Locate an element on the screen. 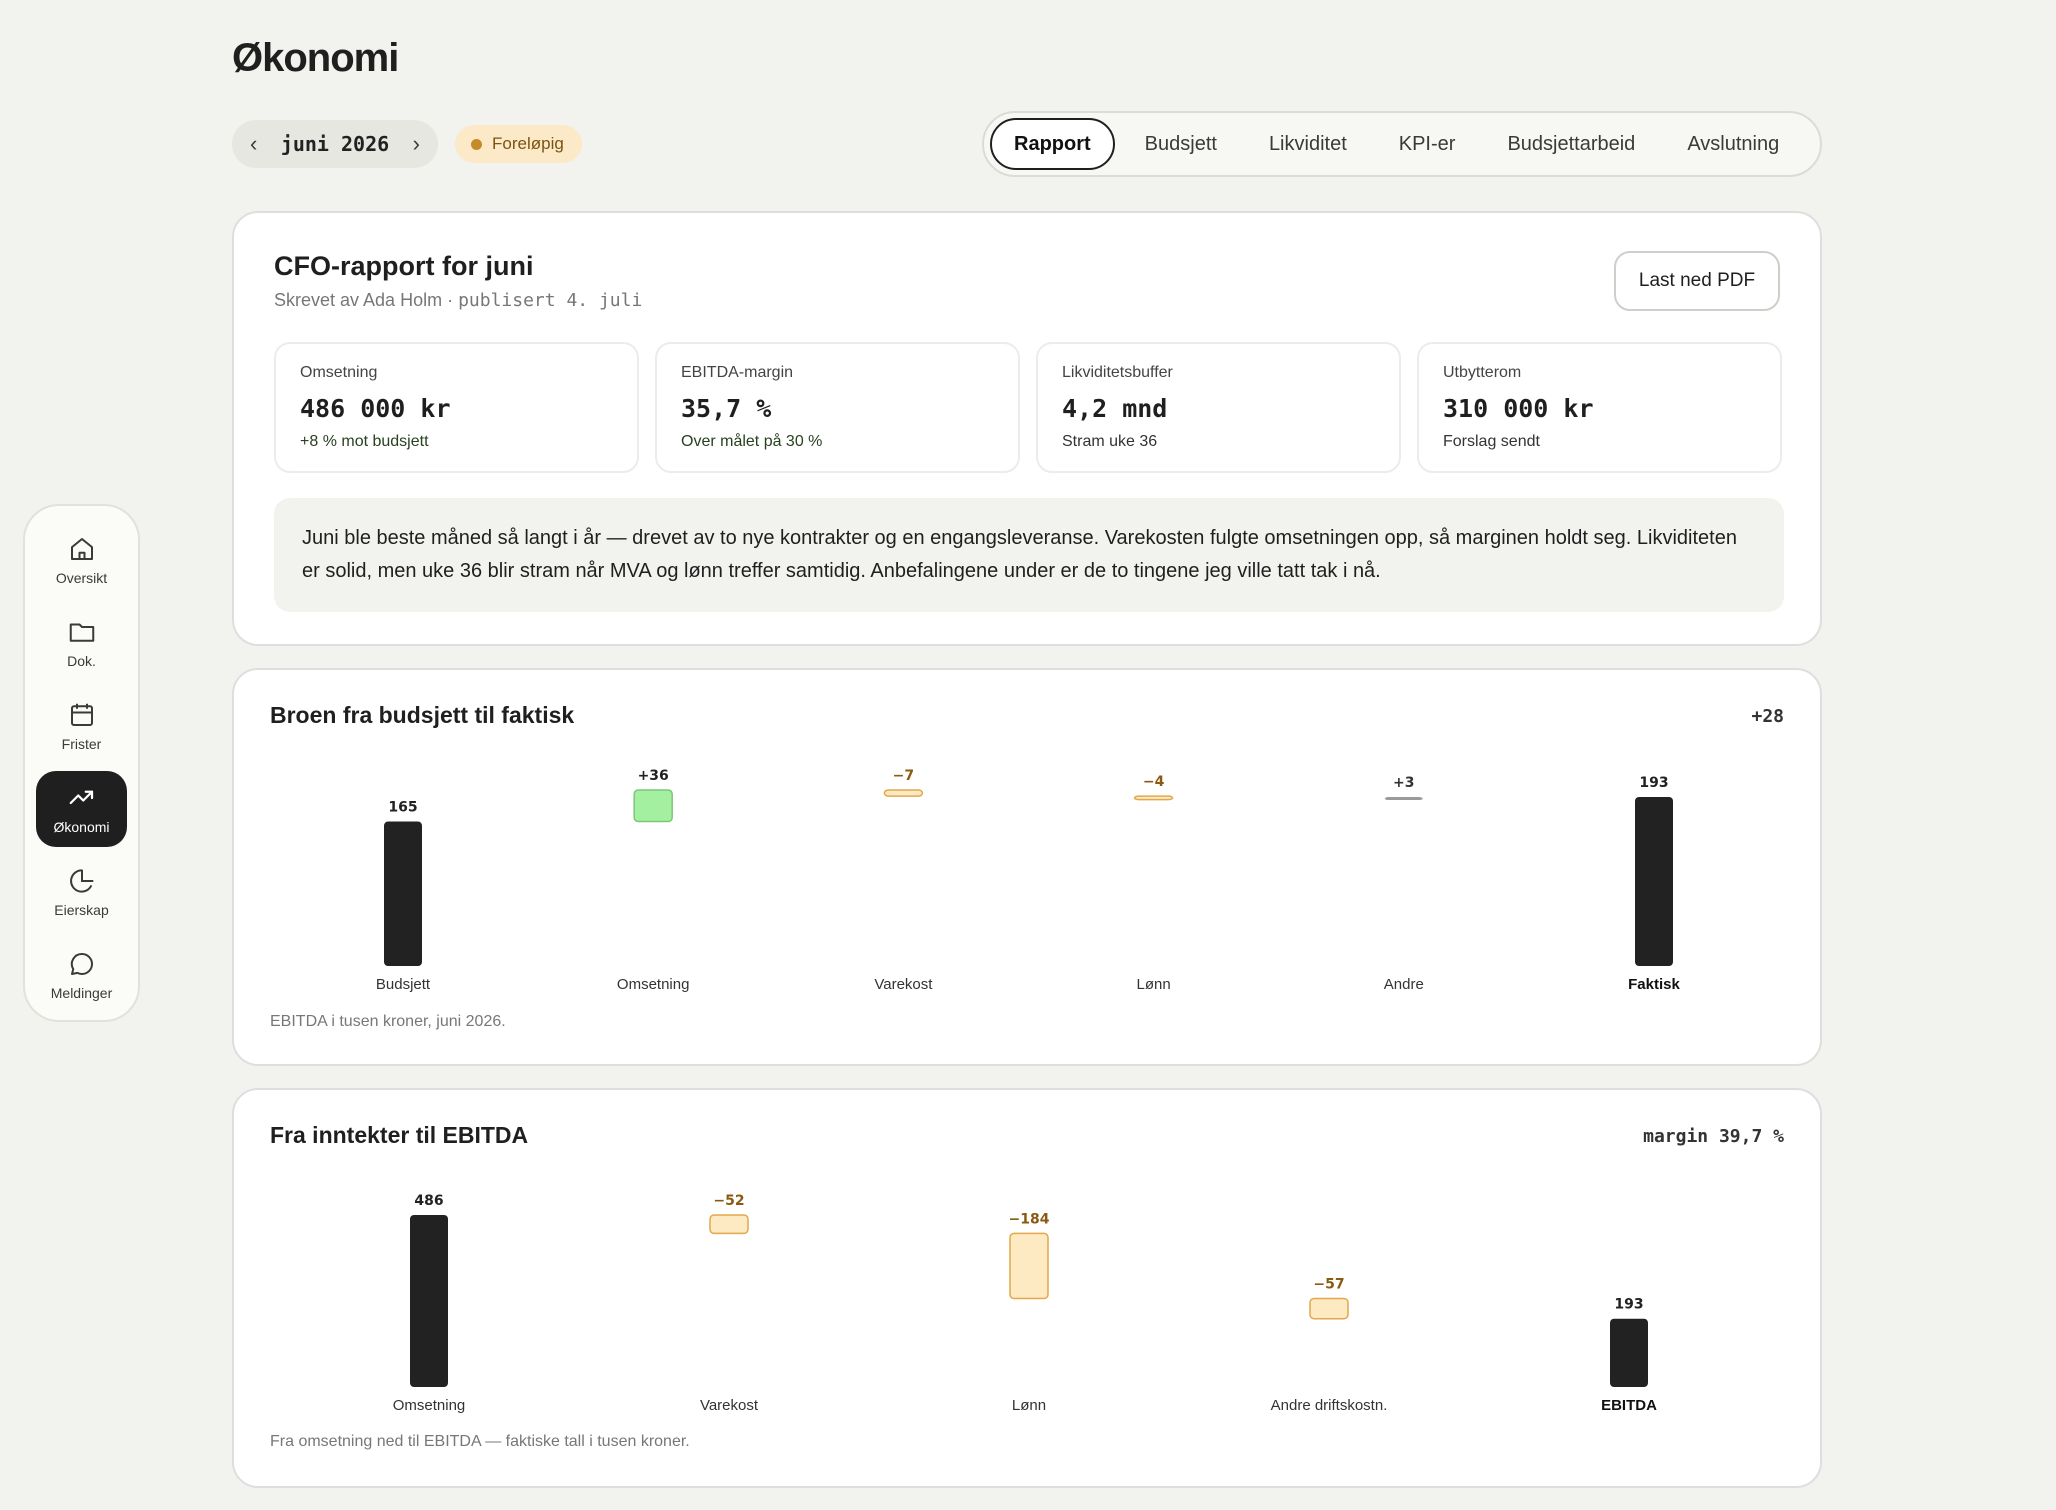 This screenshot has height=1510, width=2056. sidebar-item-label: Frister is located at coordinates (81, 744).